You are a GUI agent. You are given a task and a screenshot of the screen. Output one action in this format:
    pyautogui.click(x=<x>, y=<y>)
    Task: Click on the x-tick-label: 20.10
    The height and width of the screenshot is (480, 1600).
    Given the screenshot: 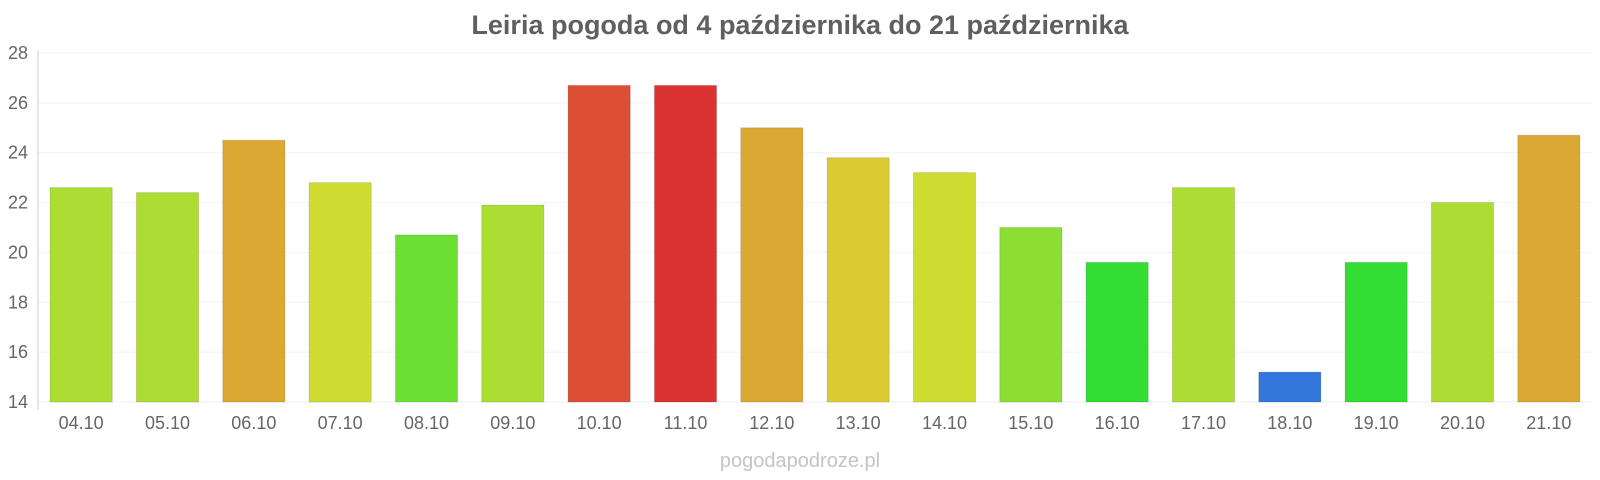 What is the action you would take?
    pyautogui.click(x=1462, y=423)
    